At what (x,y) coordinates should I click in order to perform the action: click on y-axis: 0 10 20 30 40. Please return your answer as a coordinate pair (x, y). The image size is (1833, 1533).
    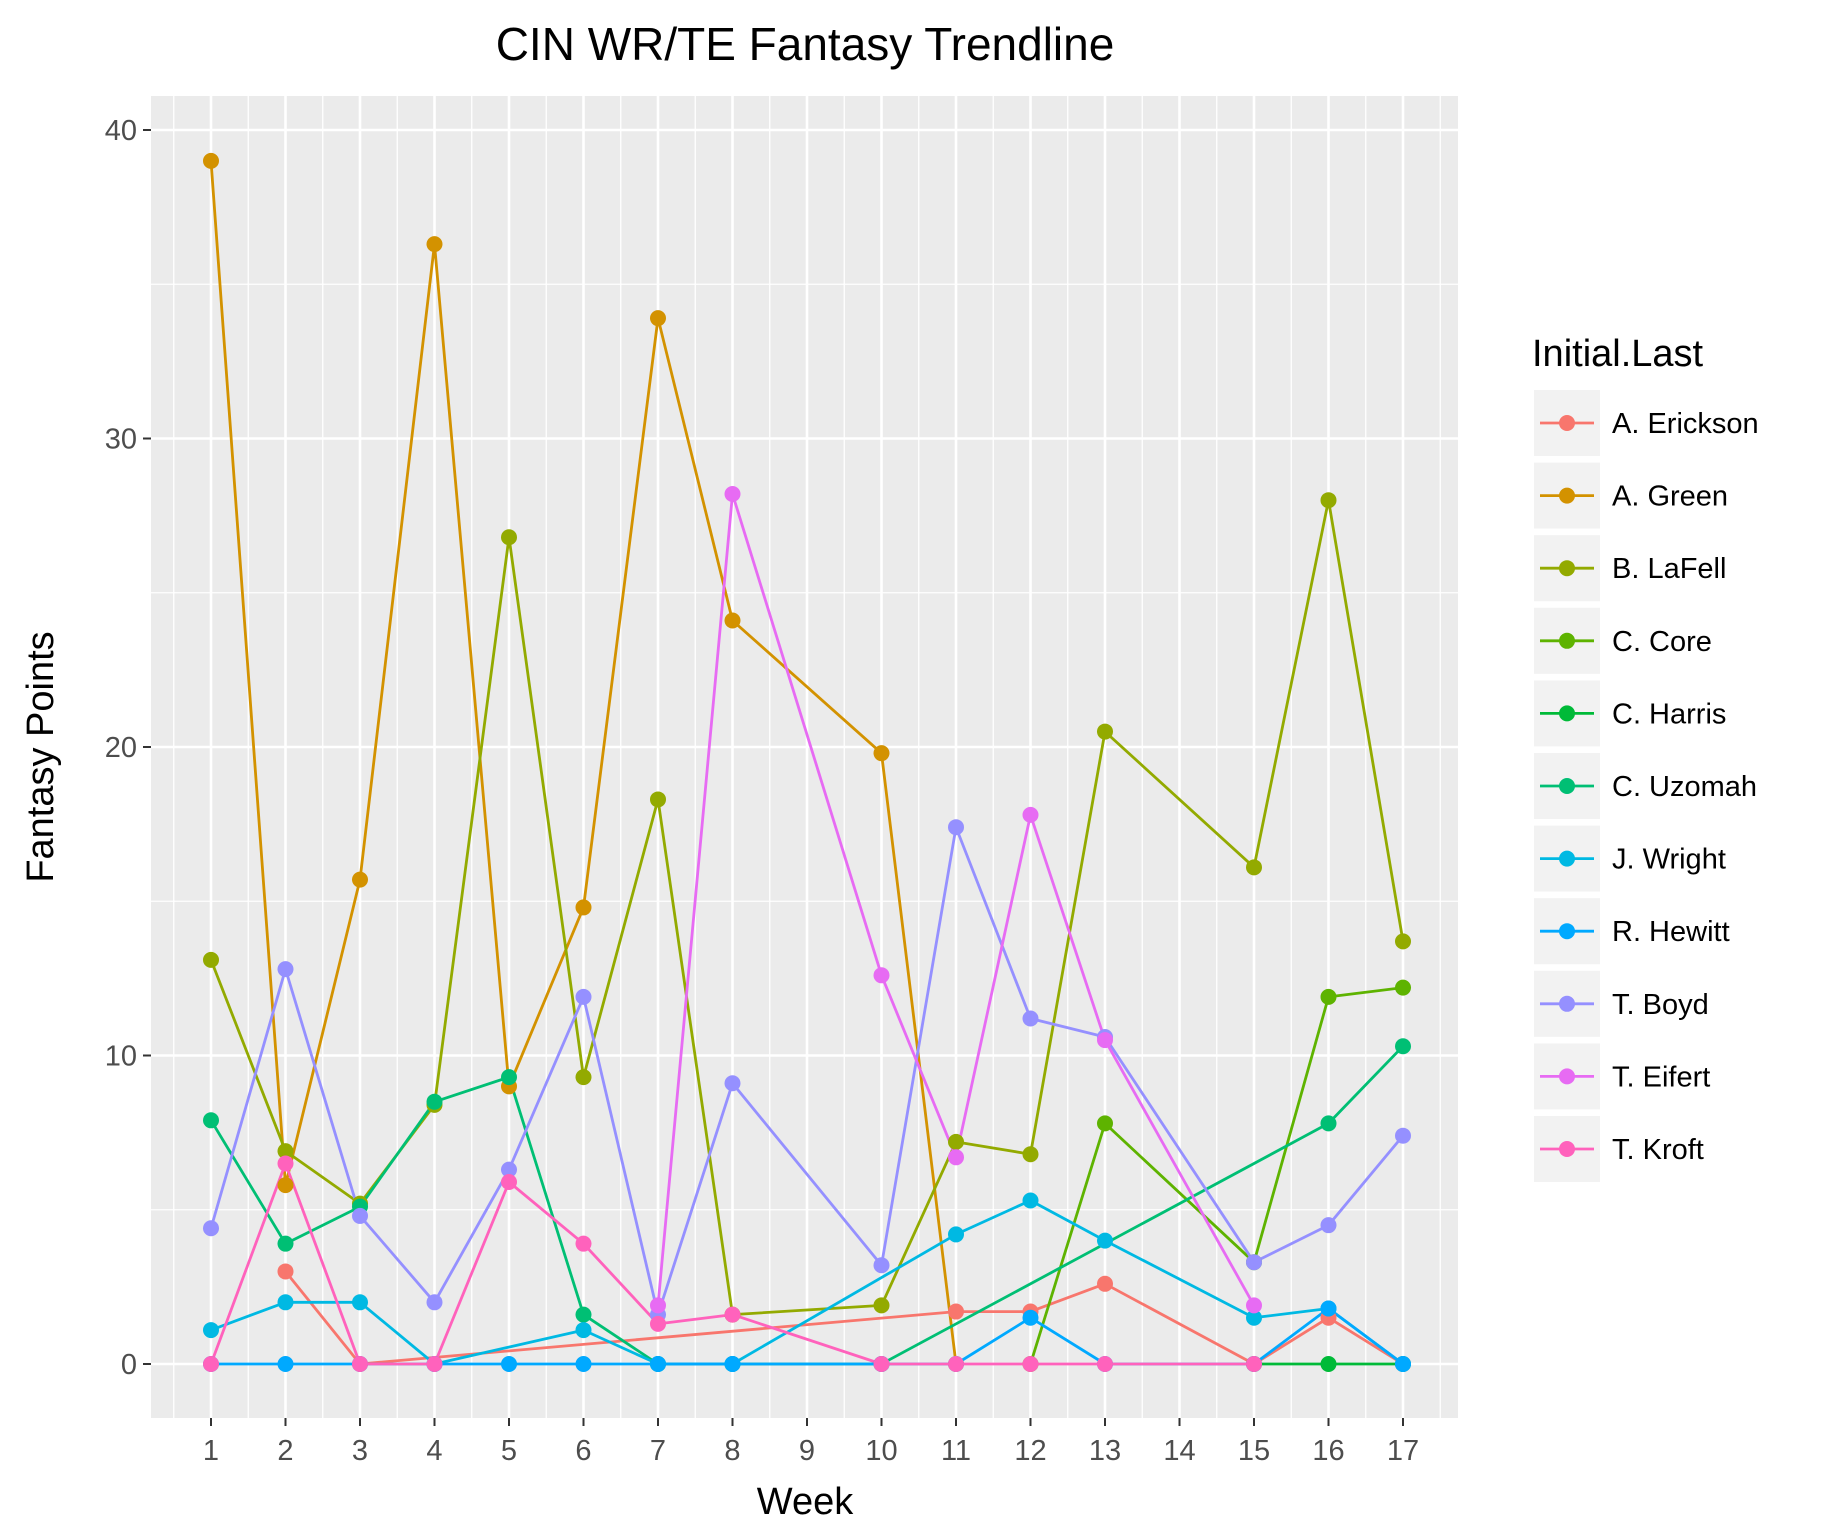
    Looking at the image, I should click on (128, 748).